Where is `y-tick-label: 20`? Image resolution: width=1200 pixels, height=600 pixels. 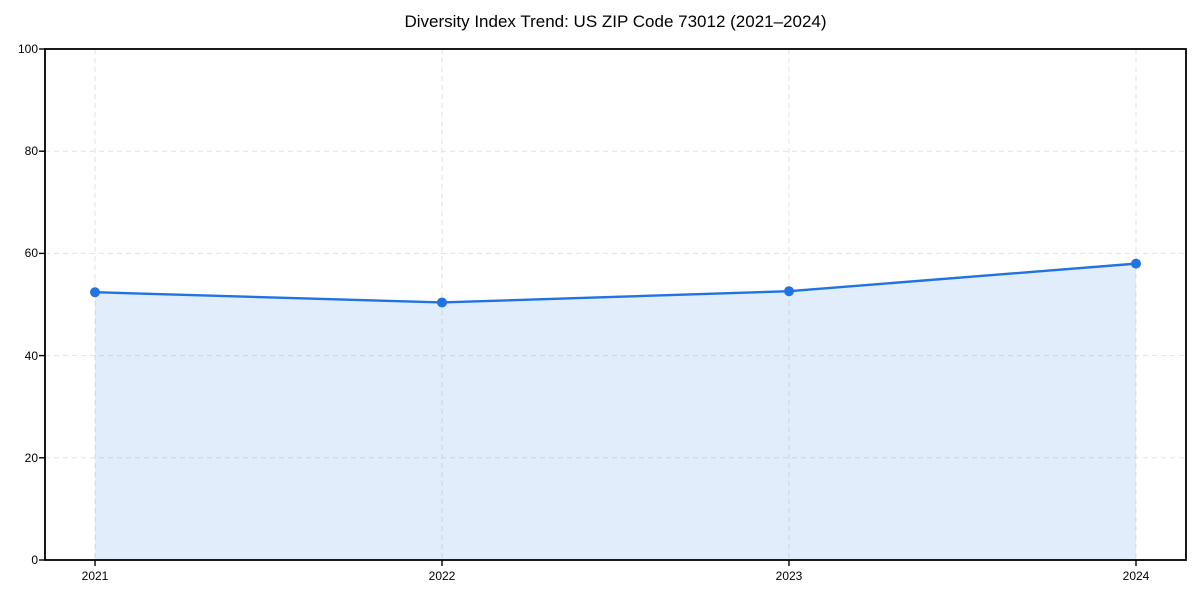 y-tick-label: 20 is located at coordinates (31, 457).